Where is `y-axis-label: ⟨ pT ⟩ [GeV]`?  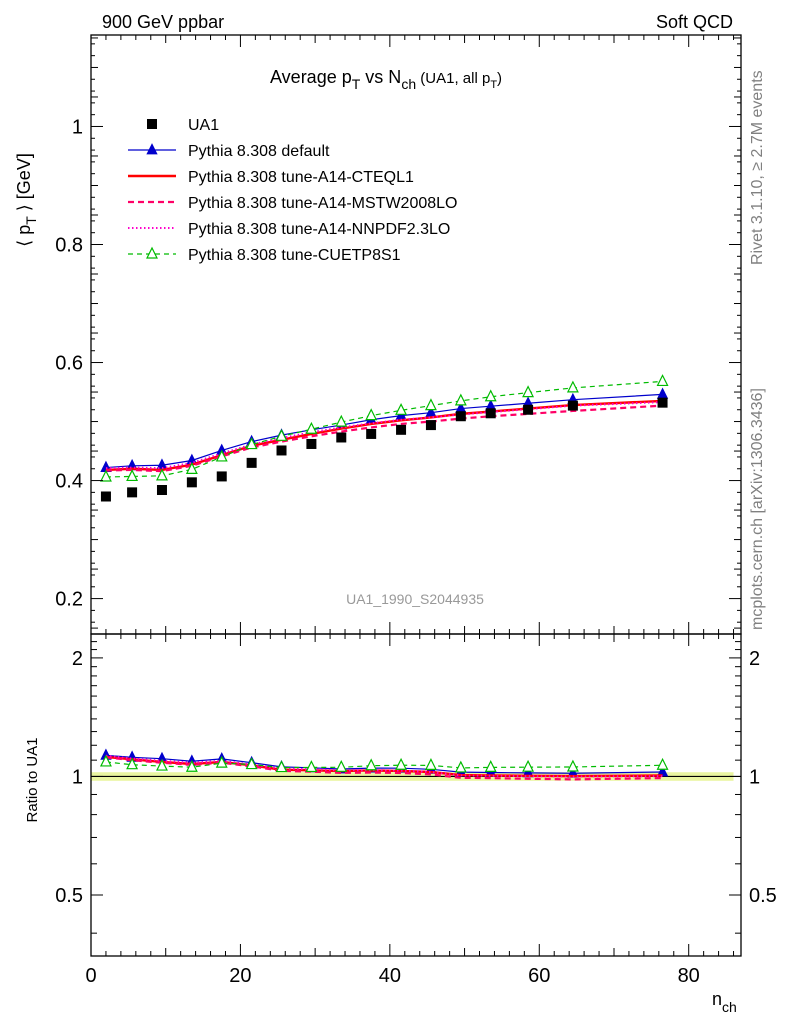 y-axis-label: ⟨ pT ⟩ [GeV] is located at coordinates (26, 200).